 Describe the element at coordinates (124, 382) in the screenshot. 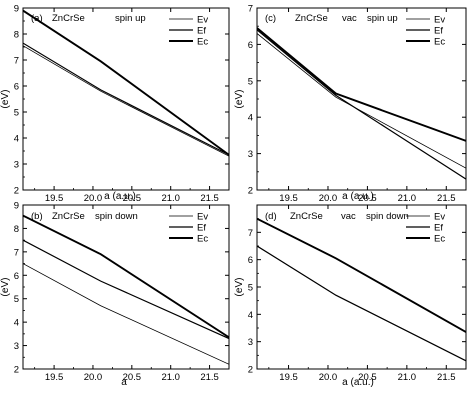

I see `x-axis-label: a` at that location.